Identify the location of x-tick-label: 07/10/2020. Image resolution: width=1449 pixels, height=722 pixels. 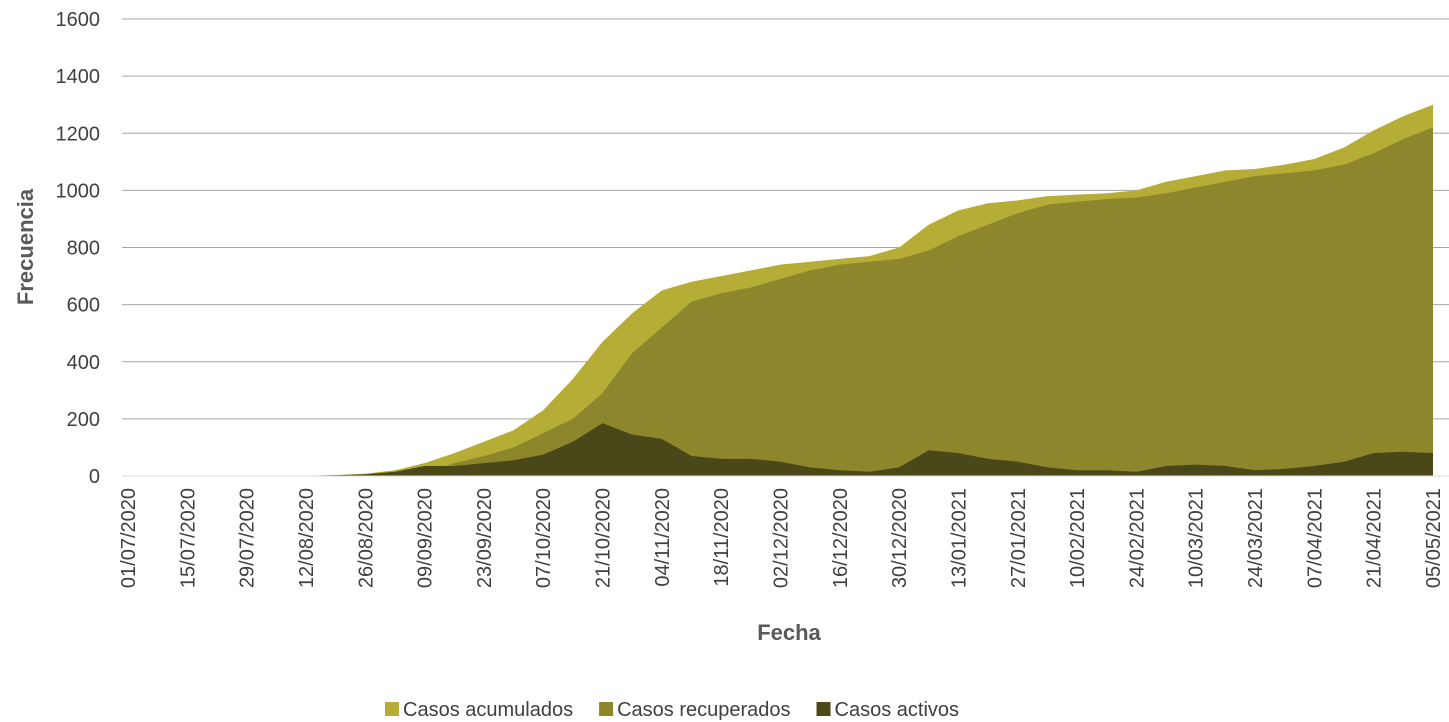
(544, 538).